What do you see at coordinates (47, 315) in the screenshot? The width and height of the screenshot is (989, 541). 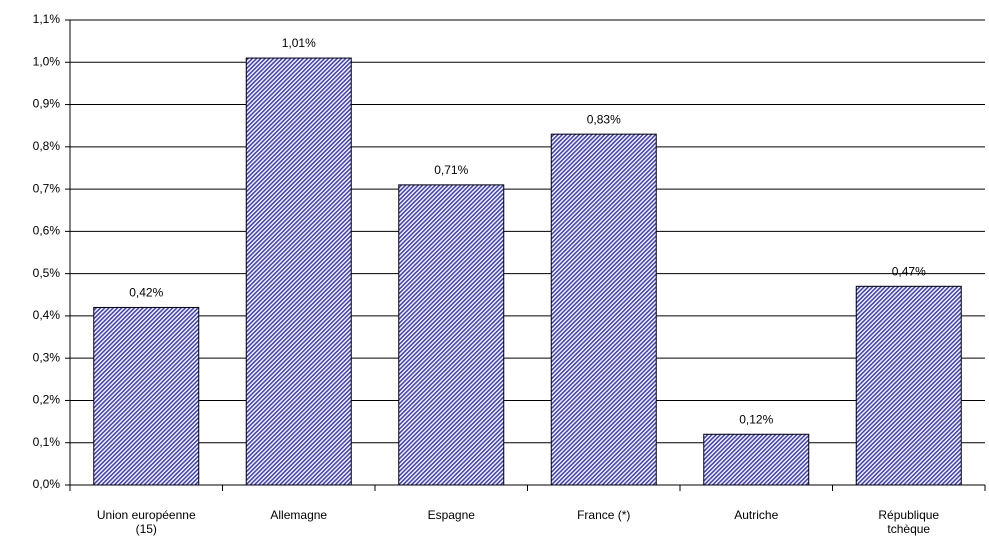 I see `y-tick-label: 0,4%` at bounding box center [47, 315].